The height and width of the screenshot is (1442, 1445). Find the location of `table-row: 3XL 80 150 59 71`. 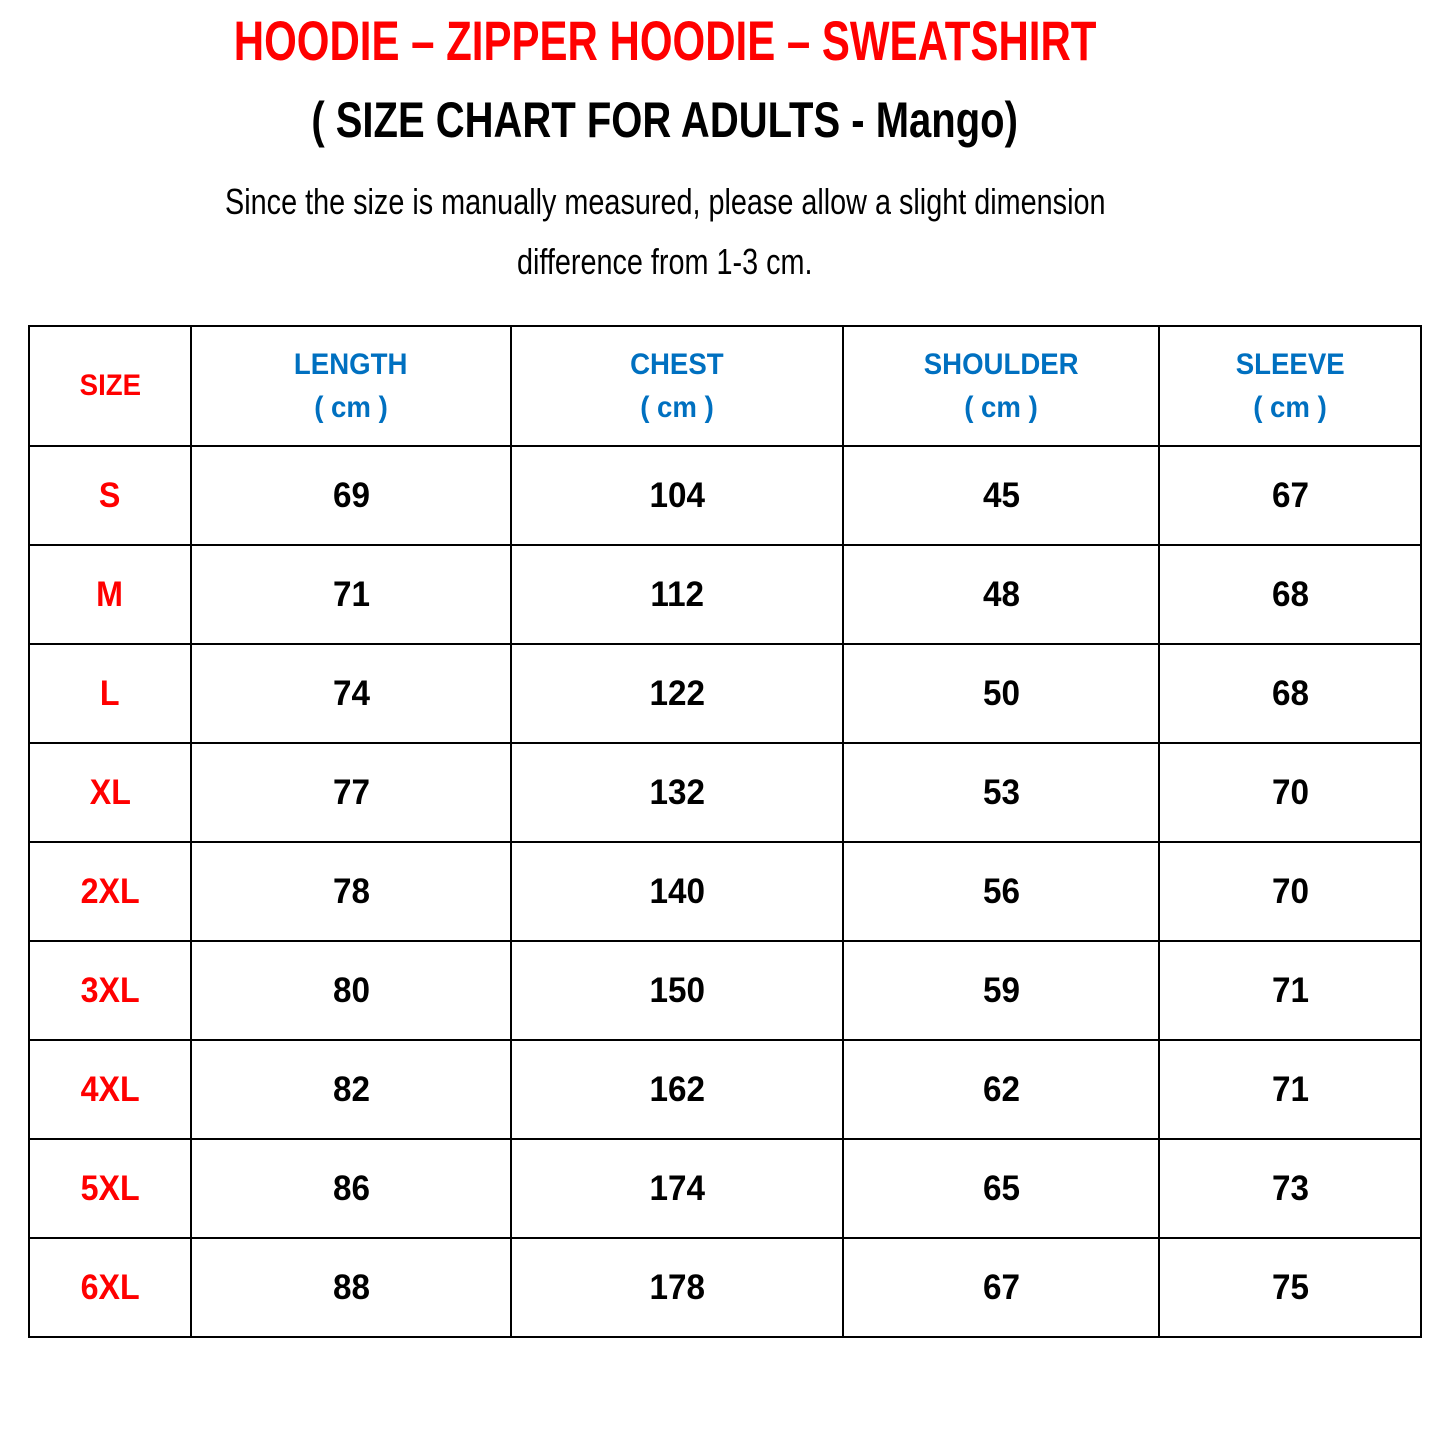

table-row: 3XL 80 150 59 71 is located at coordinates (725, 990).